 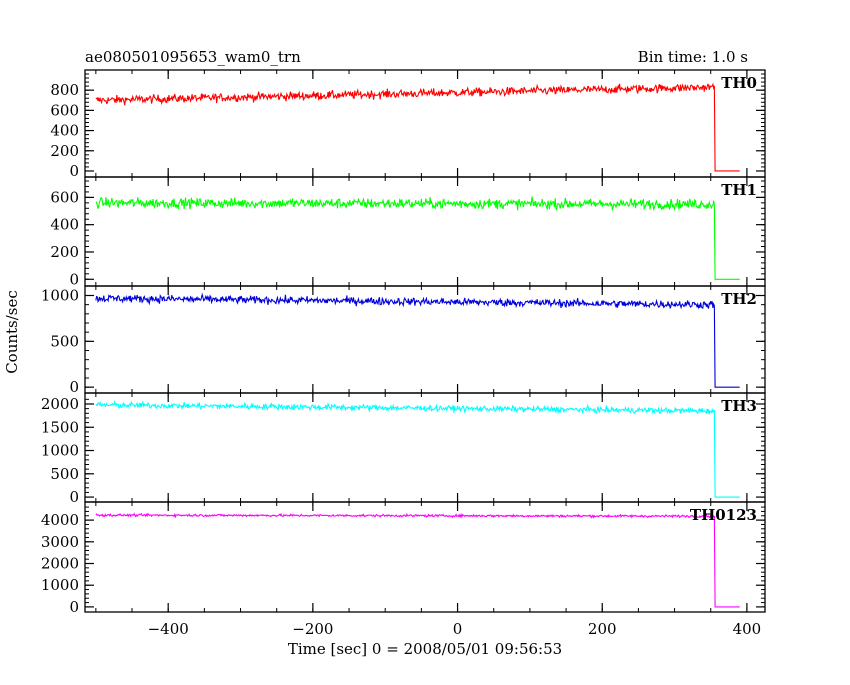 What do you see at coordinates (417, 340) in the screenshot?
I see `series-line-th2` at bounding box center [417, 340].